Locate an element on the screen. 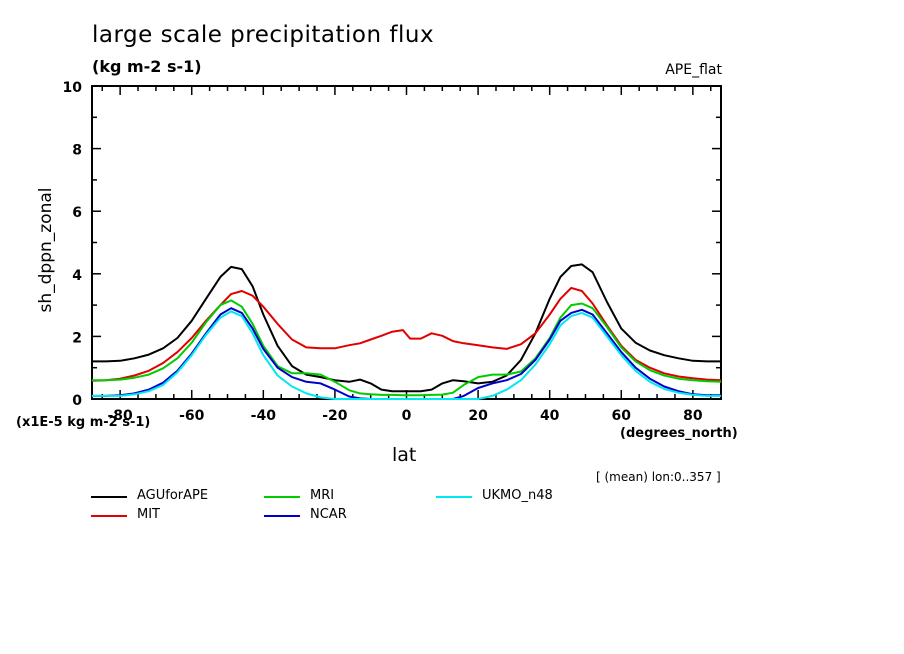 The height and width of the screenshot is (654, 904). x-tick-label: 60 is located at coordinates (622, 416).